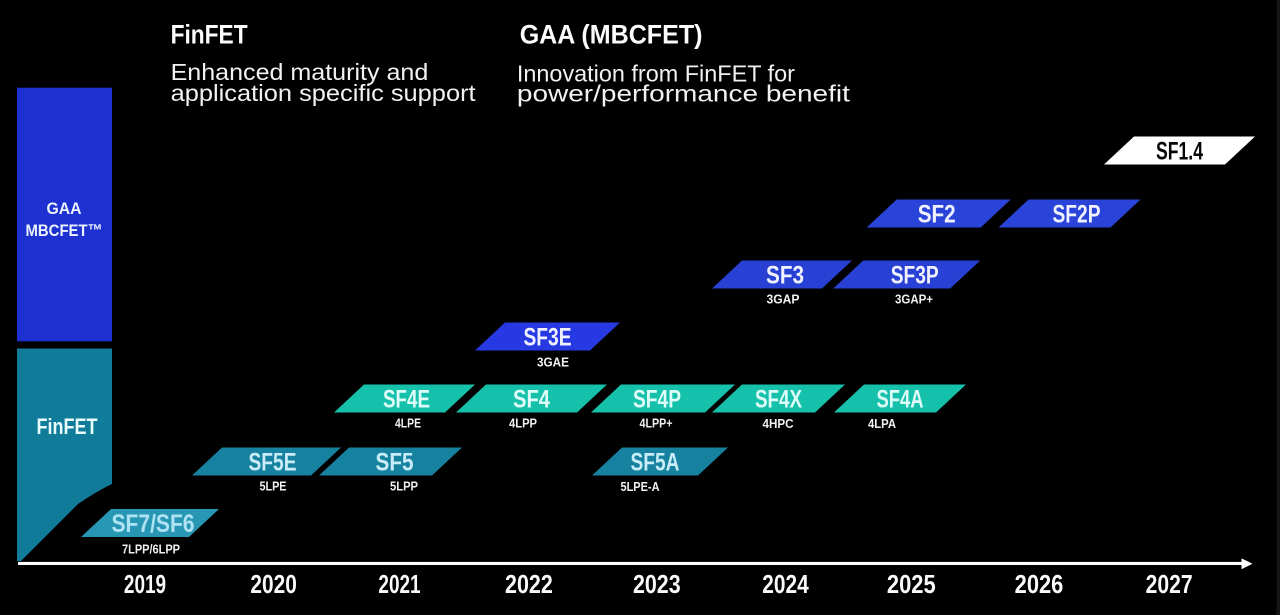 This screenshot has width=1280, height=615. What do you see at coordinates (1077, 214) in the screenshot?
I see `svg-text: SF2P` at bounding box center [1077, 214].